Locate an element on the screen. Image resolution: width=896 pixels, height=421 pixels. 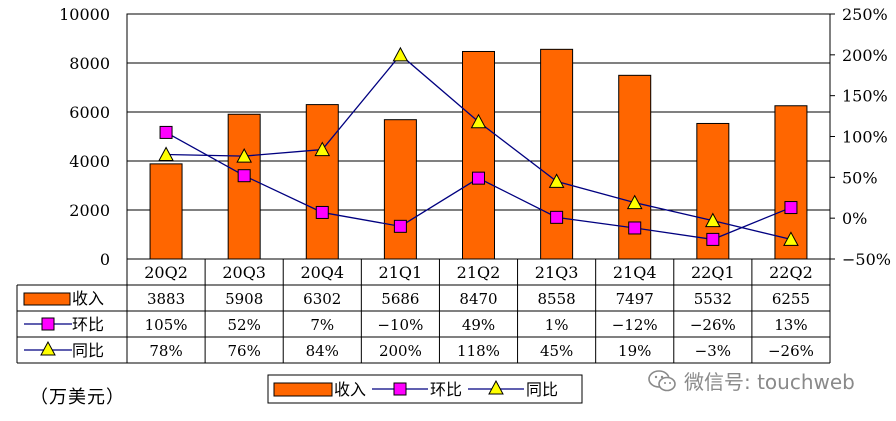
table-cell: 8470 is located at coordinates (478, 299).